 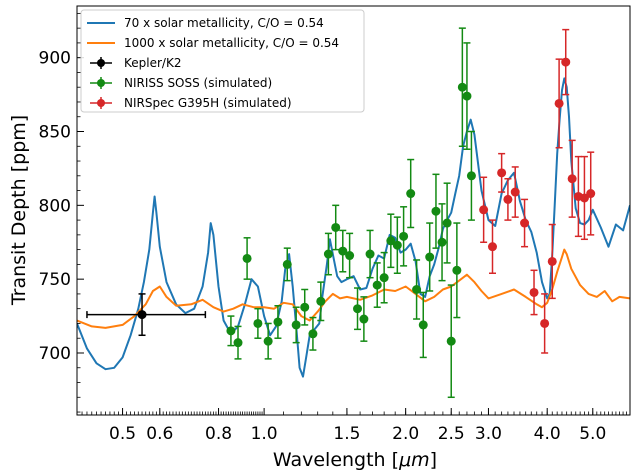 What do you see at coordinates (55, 133) in the screenshot?
I see `y-tick-label: 850` at bounding box center [55, 133].